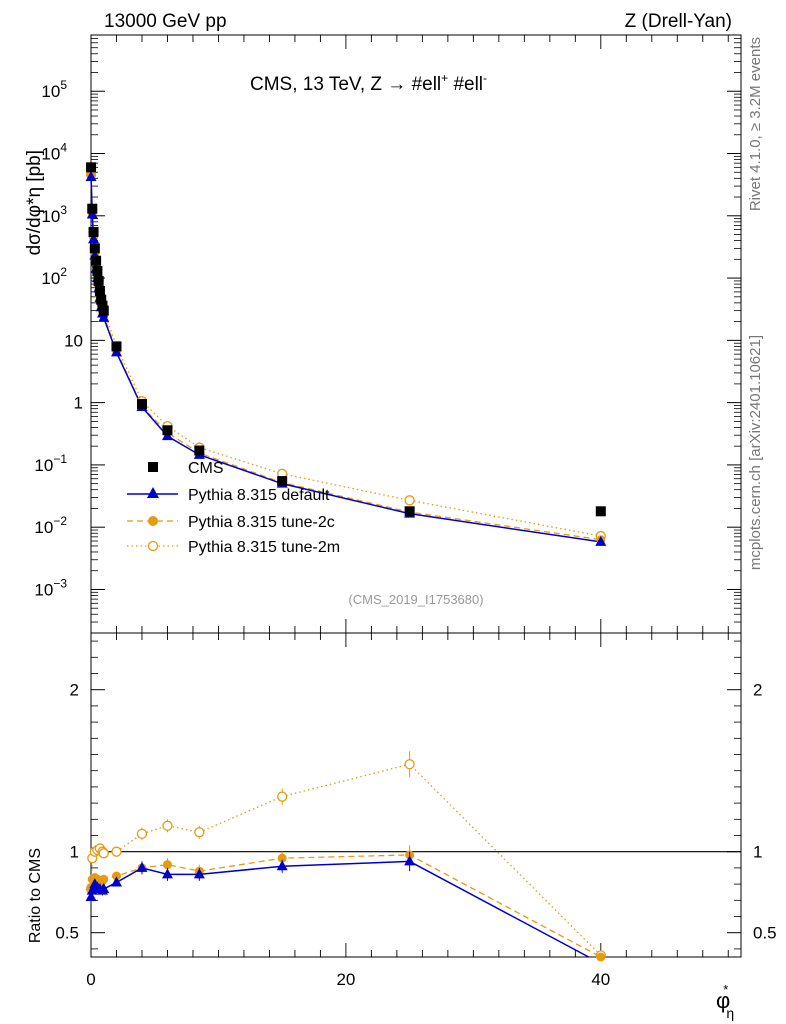 The width and height of the screenshot is (786, 1024). I want to click on legend-label-cms: CMS, so click(206, 468).